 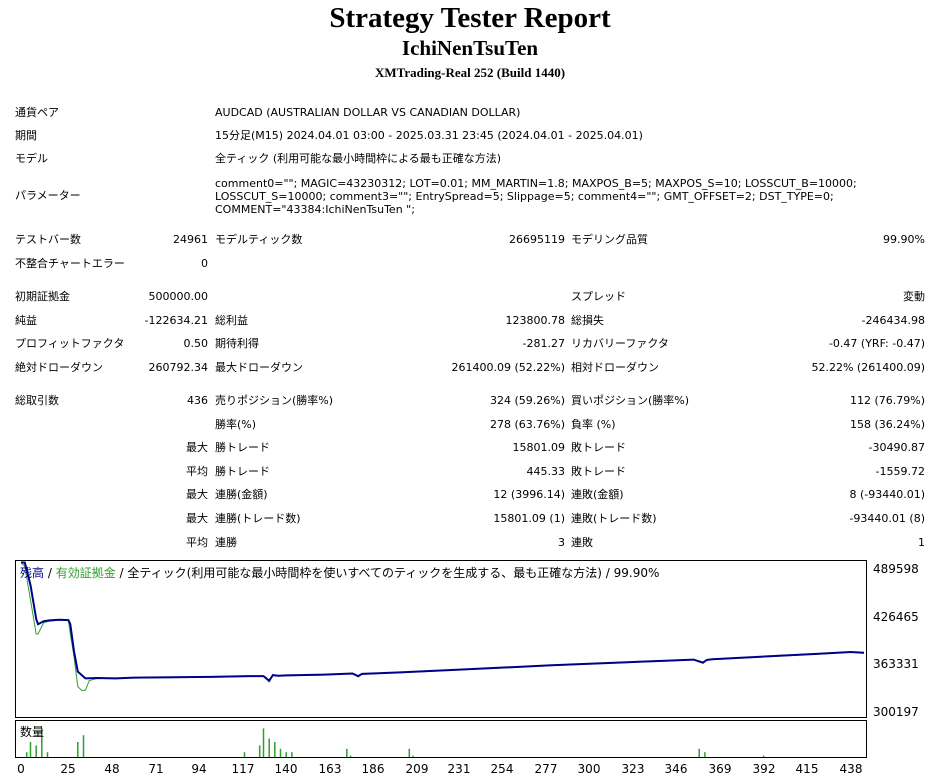 I want to click on symbol-label: 通貨ペア, so click(x=37, y=112).